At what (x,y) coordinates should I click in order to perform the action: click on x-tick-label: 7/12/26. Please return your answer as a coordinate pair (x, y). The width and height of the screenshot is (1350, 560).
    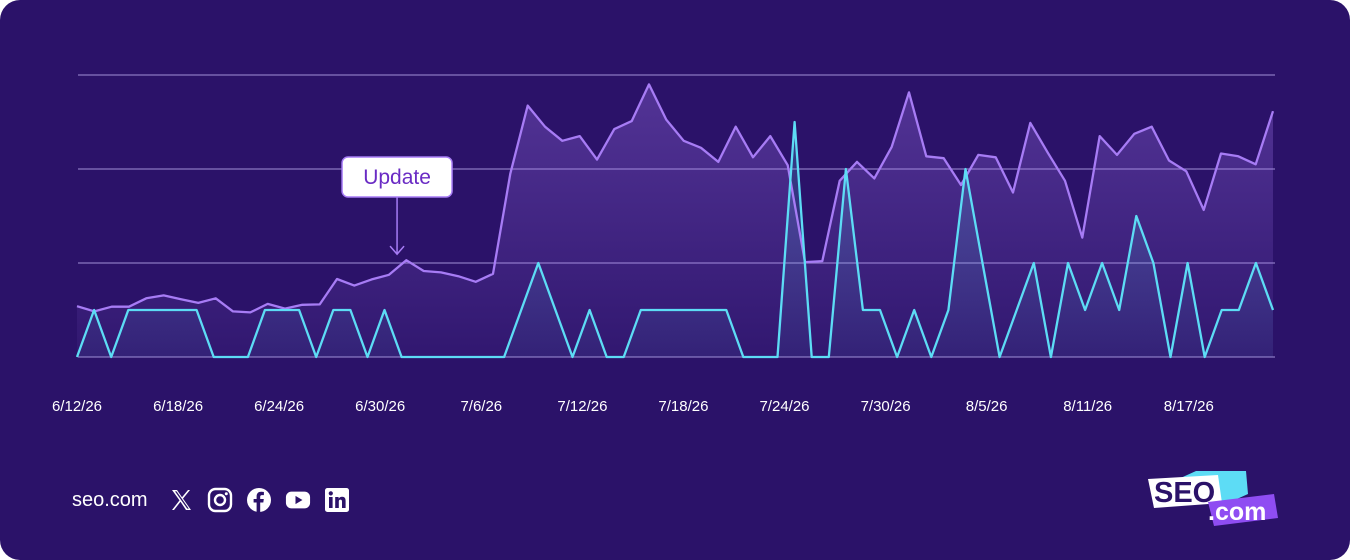
    Looking at the image, I should click on (582, 406).